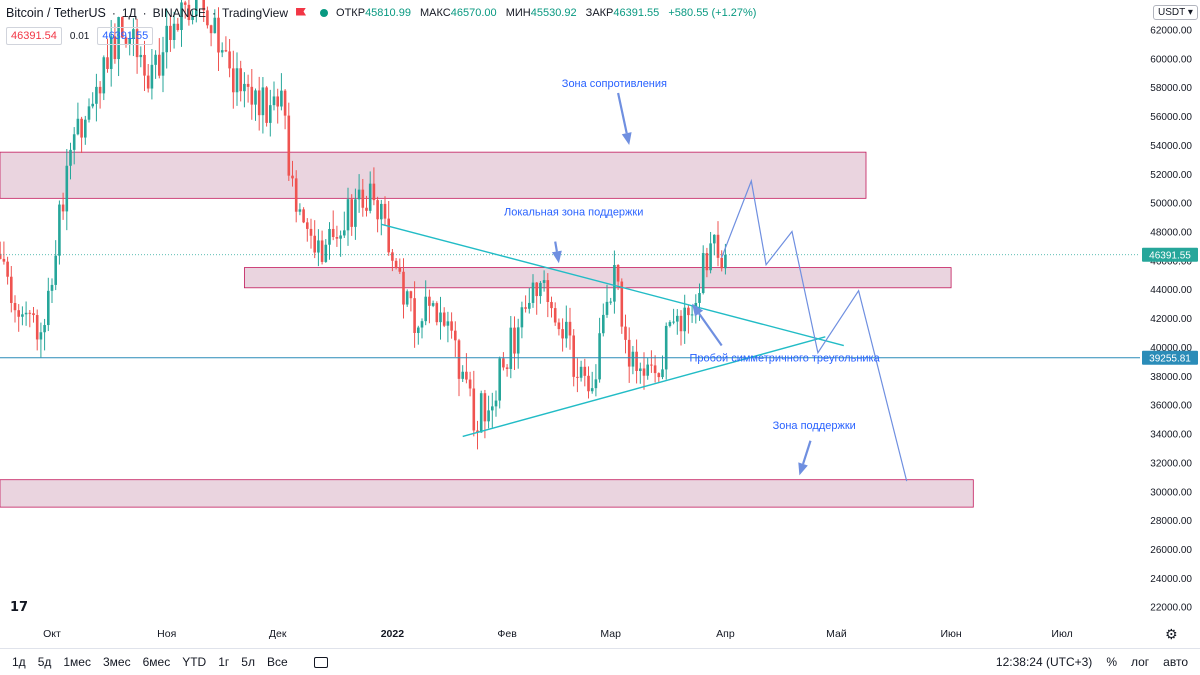  What do you see at coordinates (1171, 634) in the screenshot?
I see `gear-icon: ⚙` at bounding box center [1171, 634].